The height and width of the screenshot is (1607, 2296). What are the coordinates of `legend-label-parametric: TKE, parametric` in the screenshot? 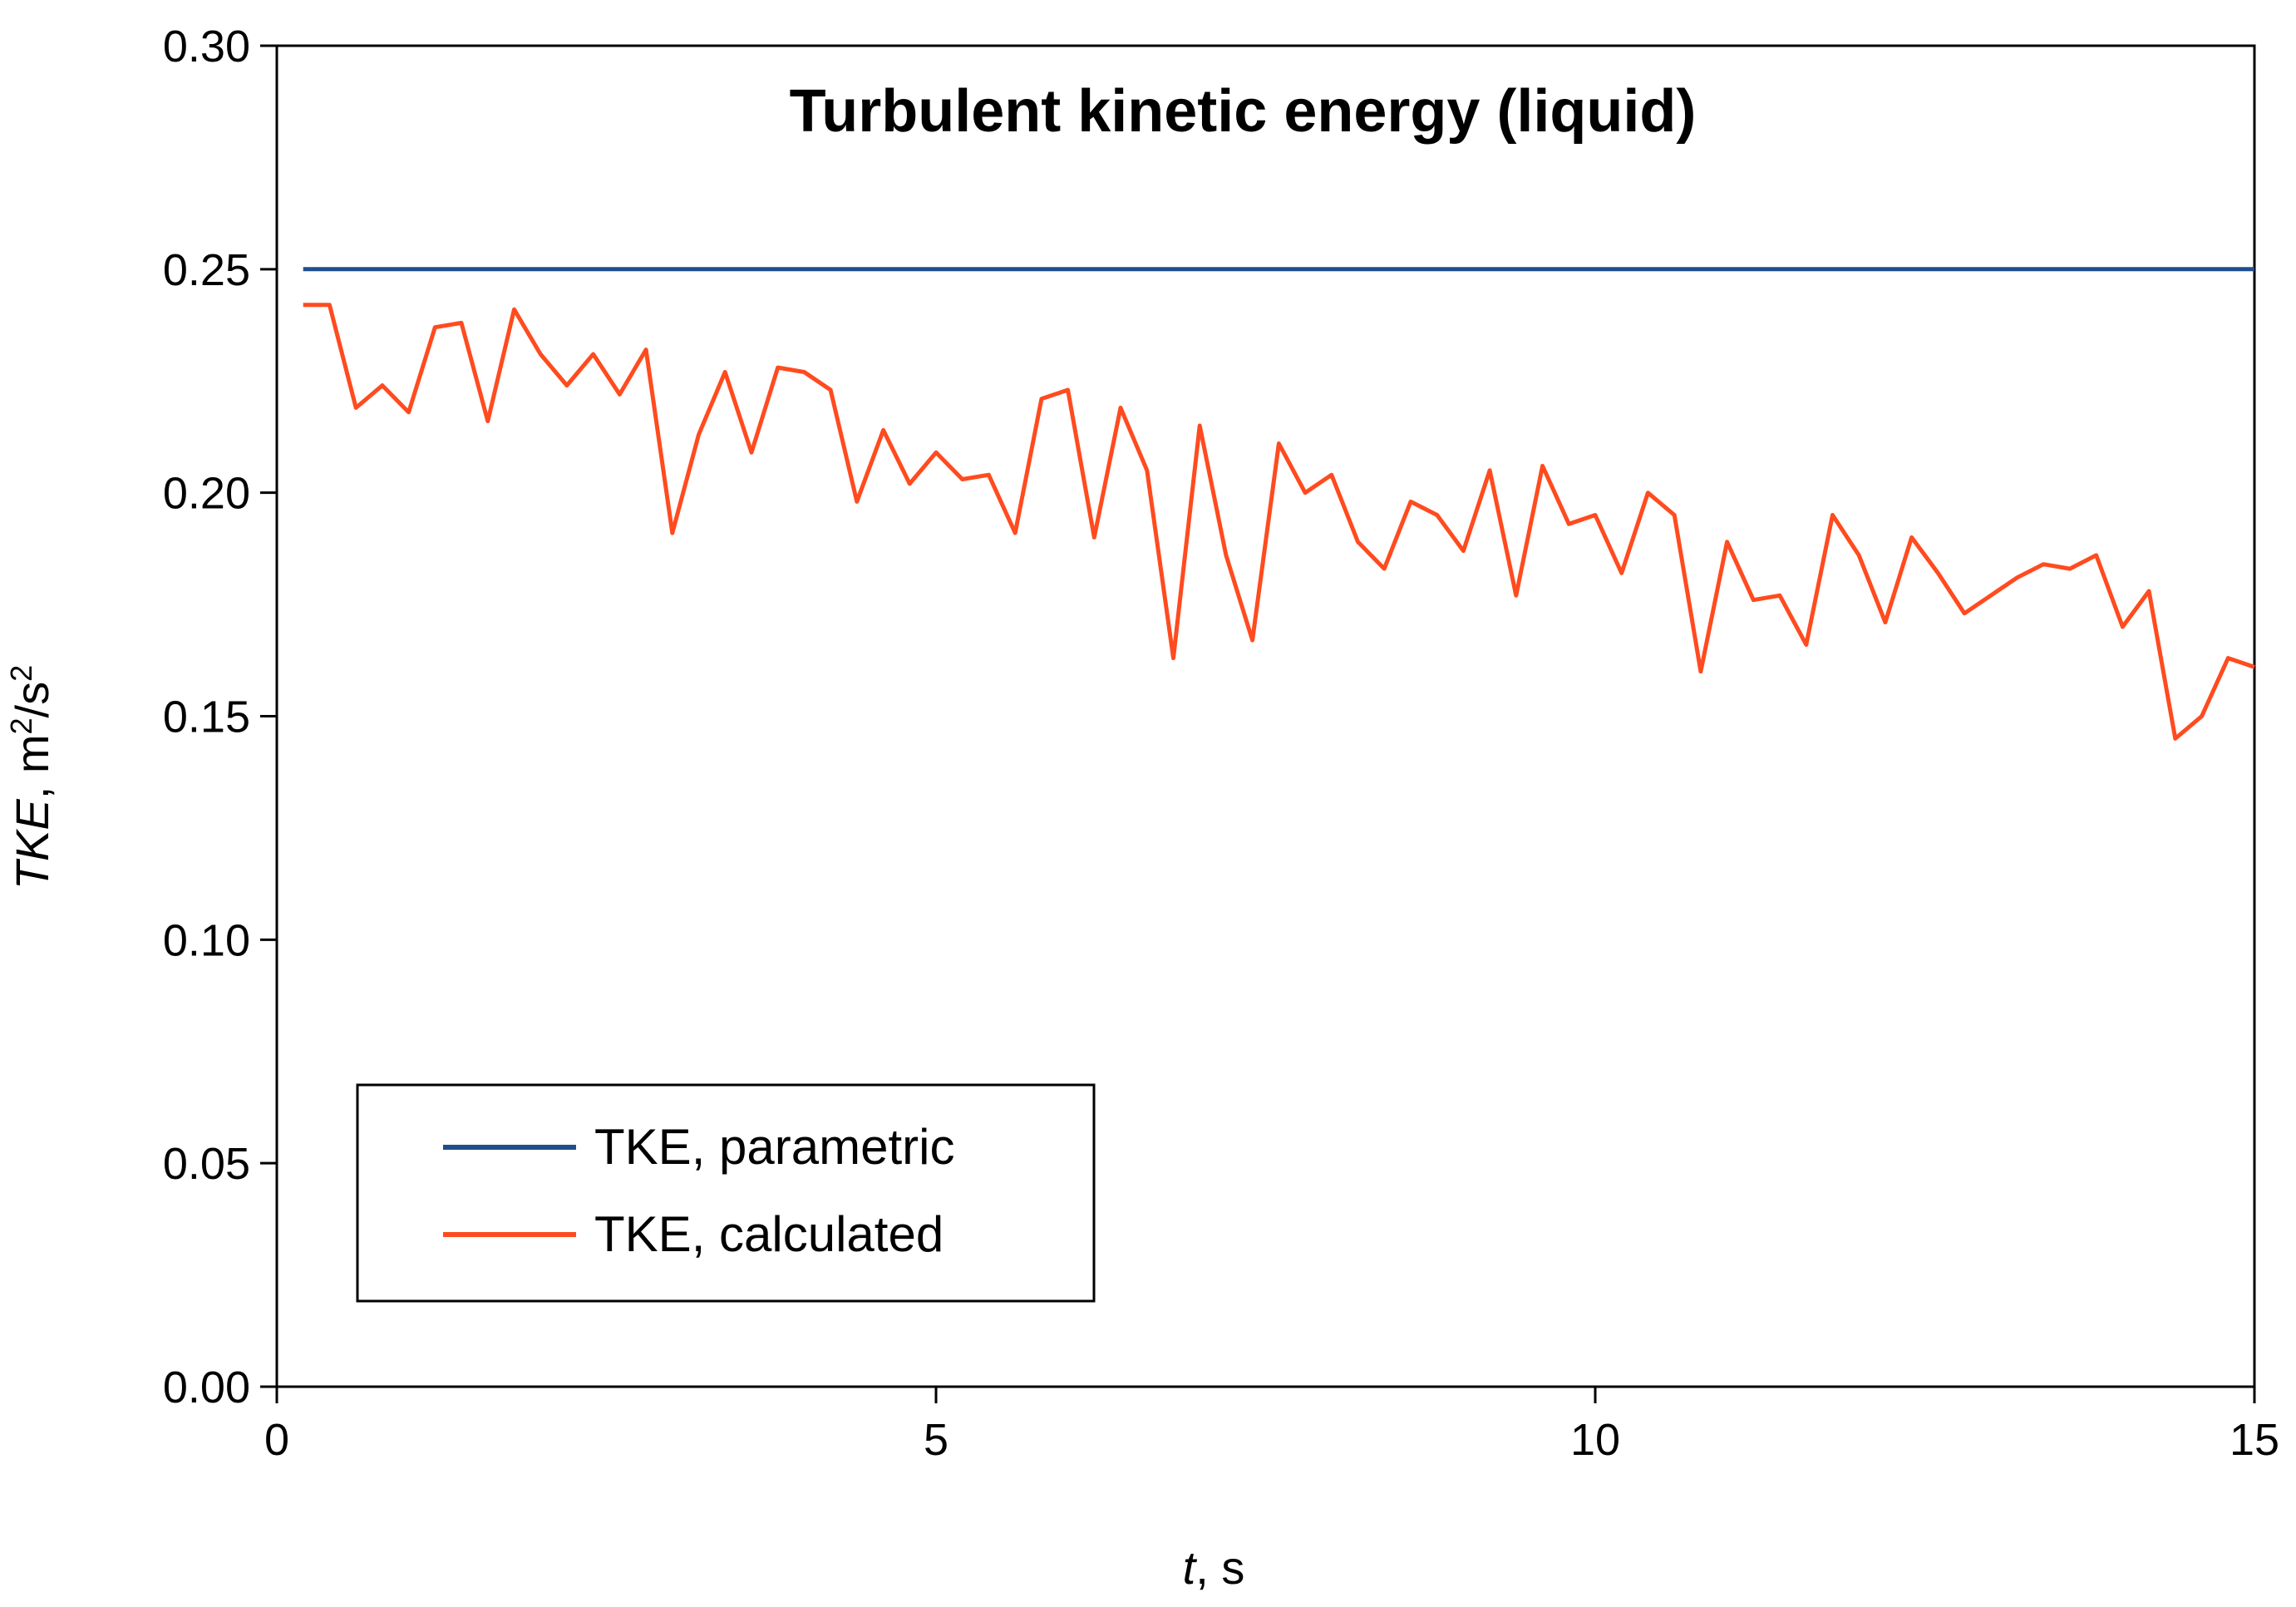 It's located at (774, 1147).